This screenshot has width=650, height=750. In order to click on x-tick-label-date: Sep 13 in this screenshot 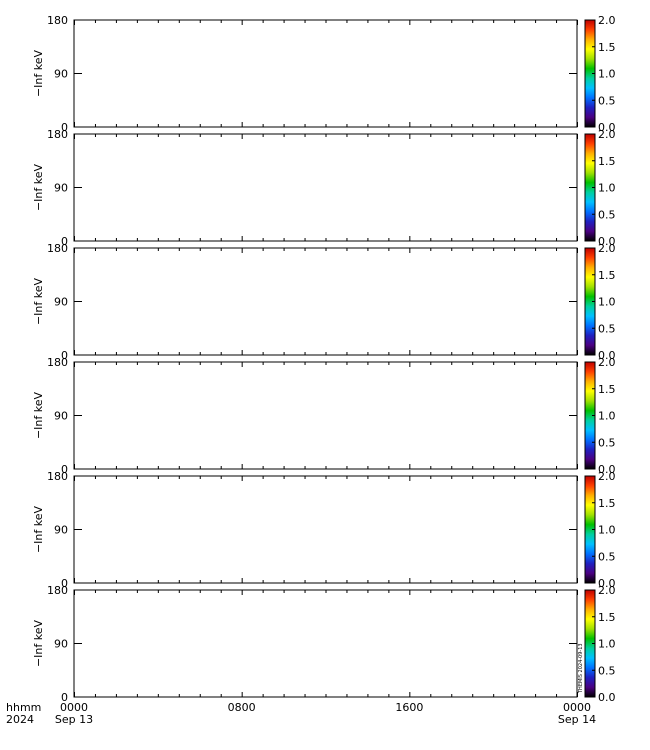, I will do `click(74, 719)`.